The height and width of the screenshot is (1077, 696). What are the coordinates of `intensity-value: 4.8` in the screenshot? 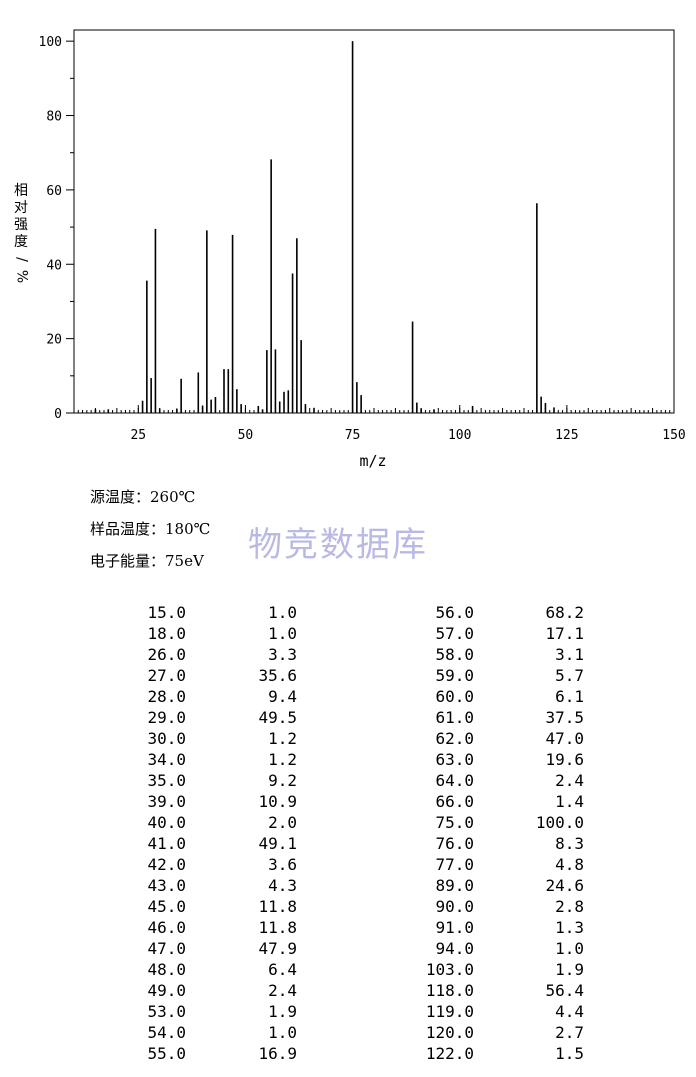 It's located at (569, 864).